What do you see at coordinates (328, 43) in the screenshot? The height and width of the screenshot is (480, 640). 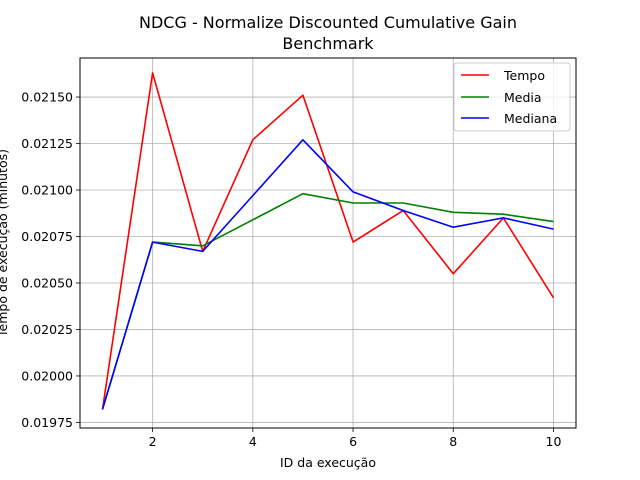 I see `chart-title-line-2: Benchmark` at bounding box center [328, 43].